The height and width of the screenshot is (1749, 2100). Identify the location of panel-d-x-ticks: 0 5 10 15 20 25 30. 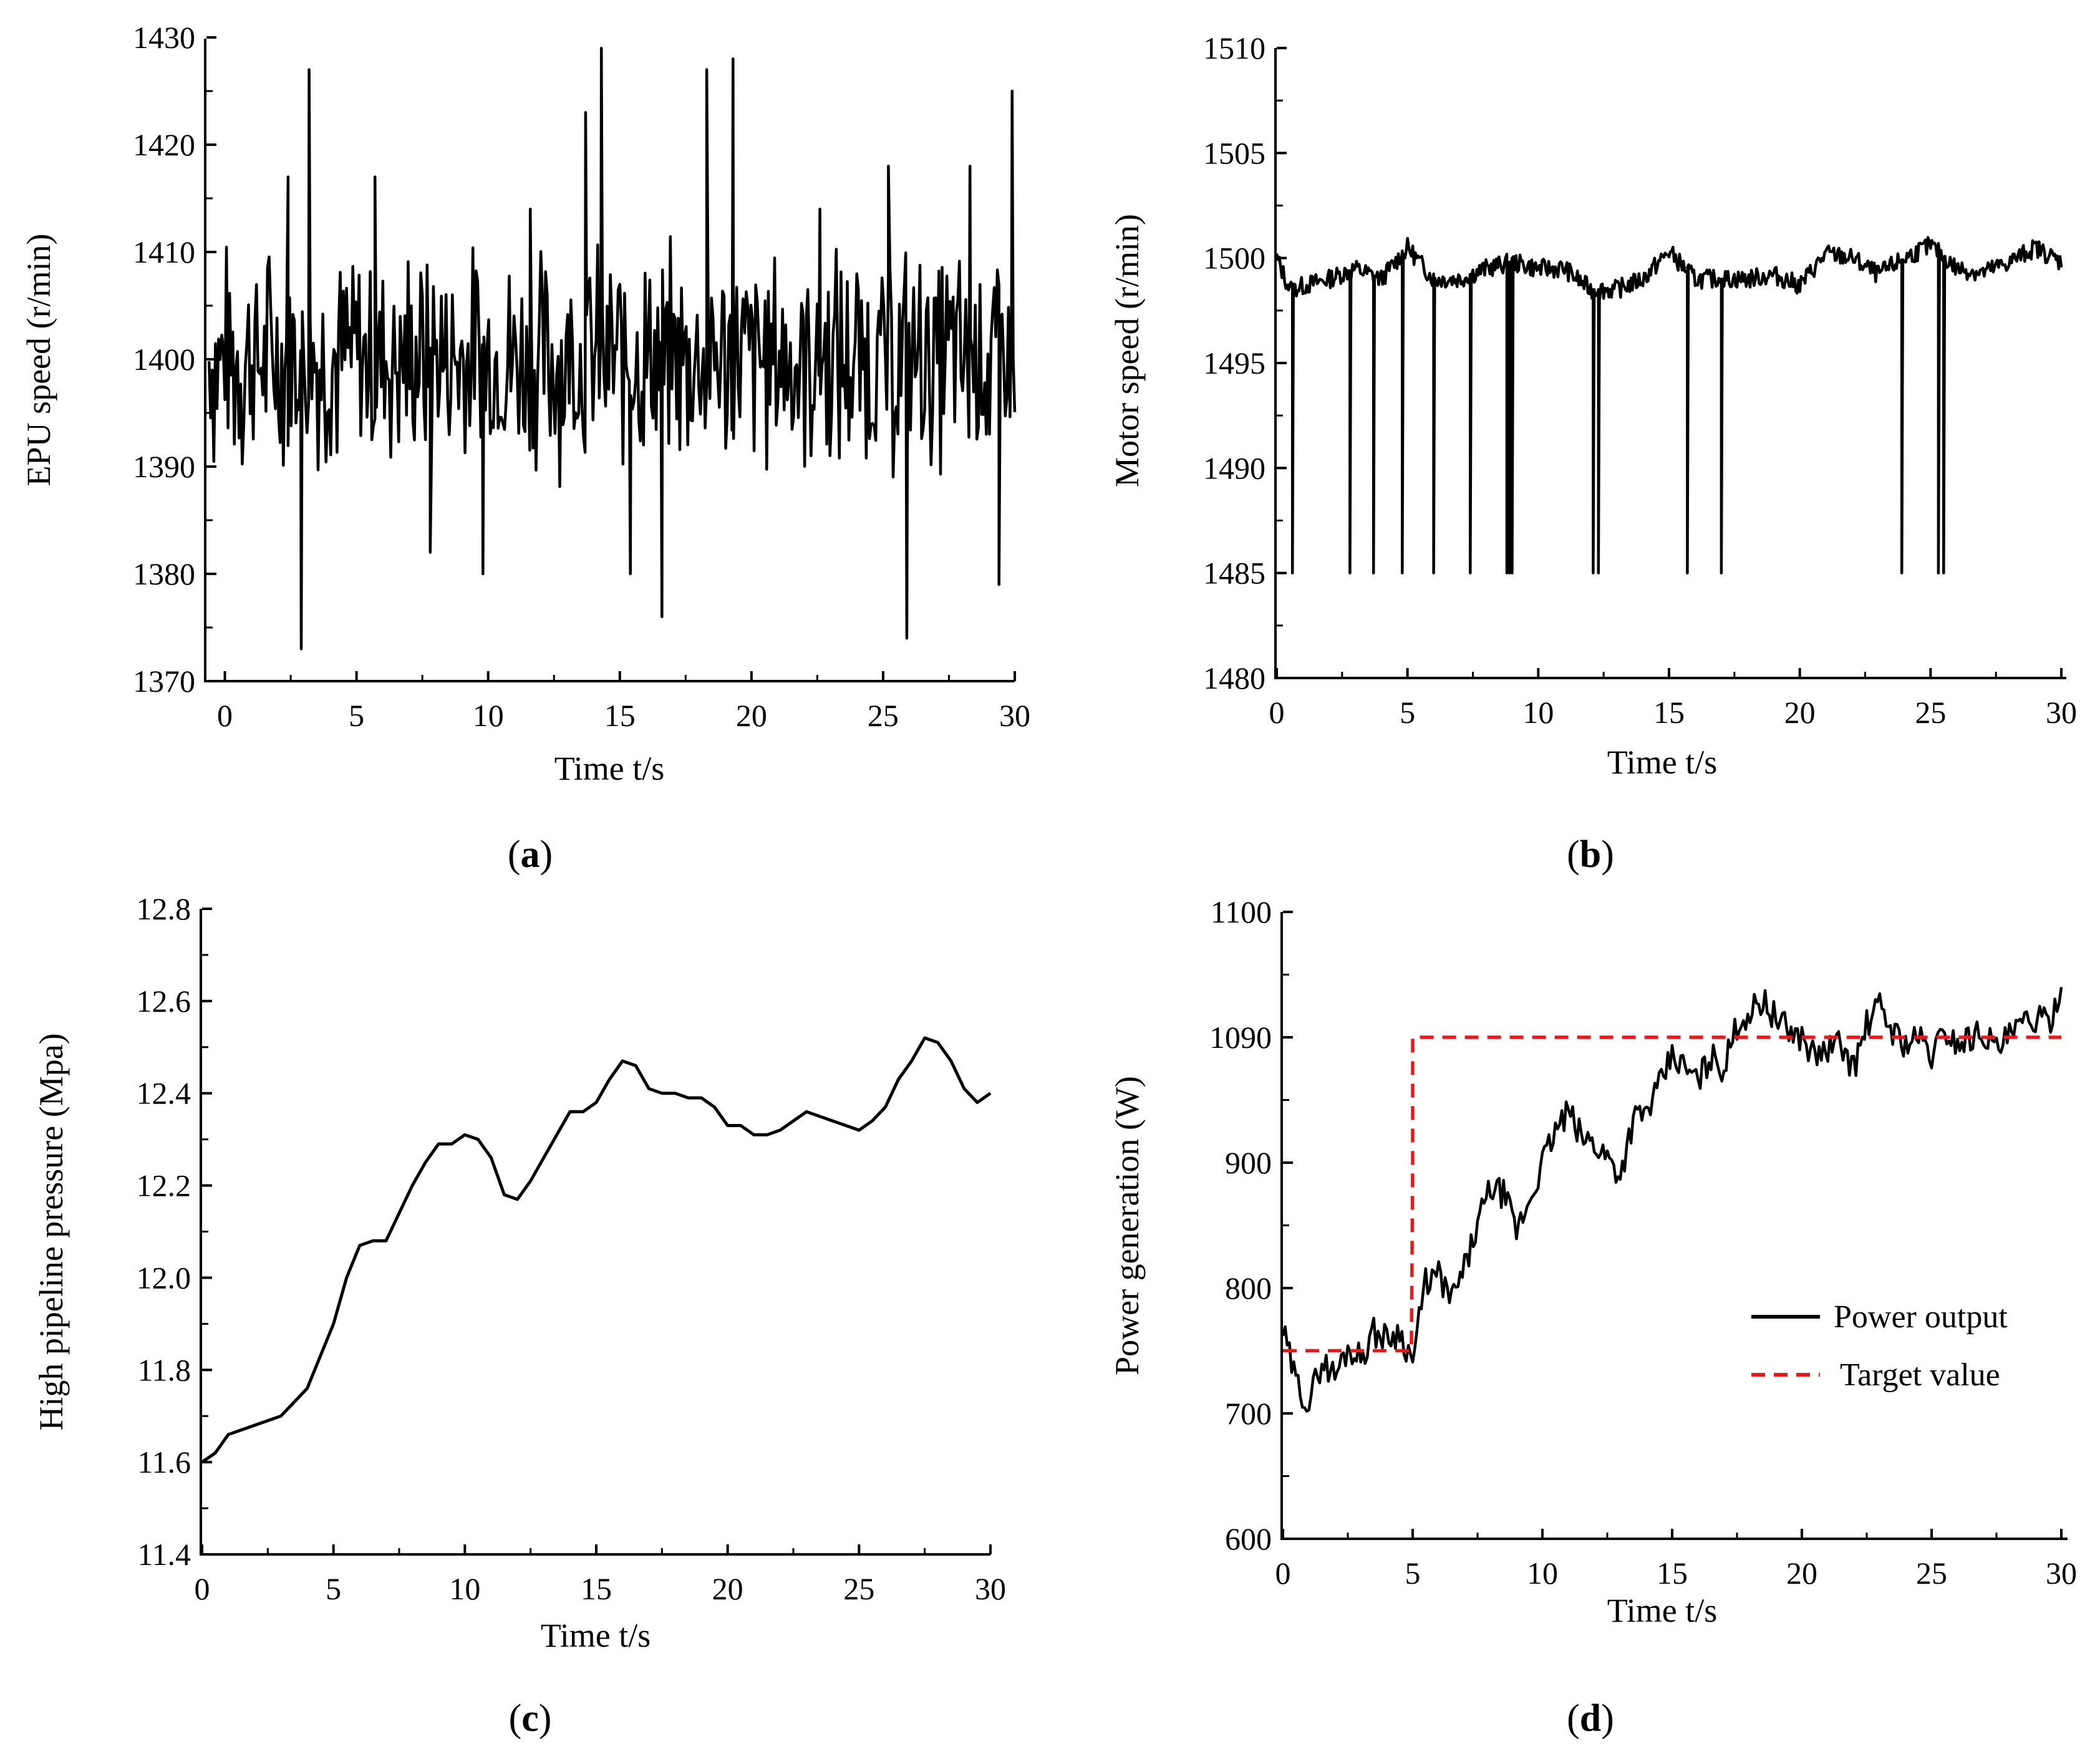
(1676, 1560).